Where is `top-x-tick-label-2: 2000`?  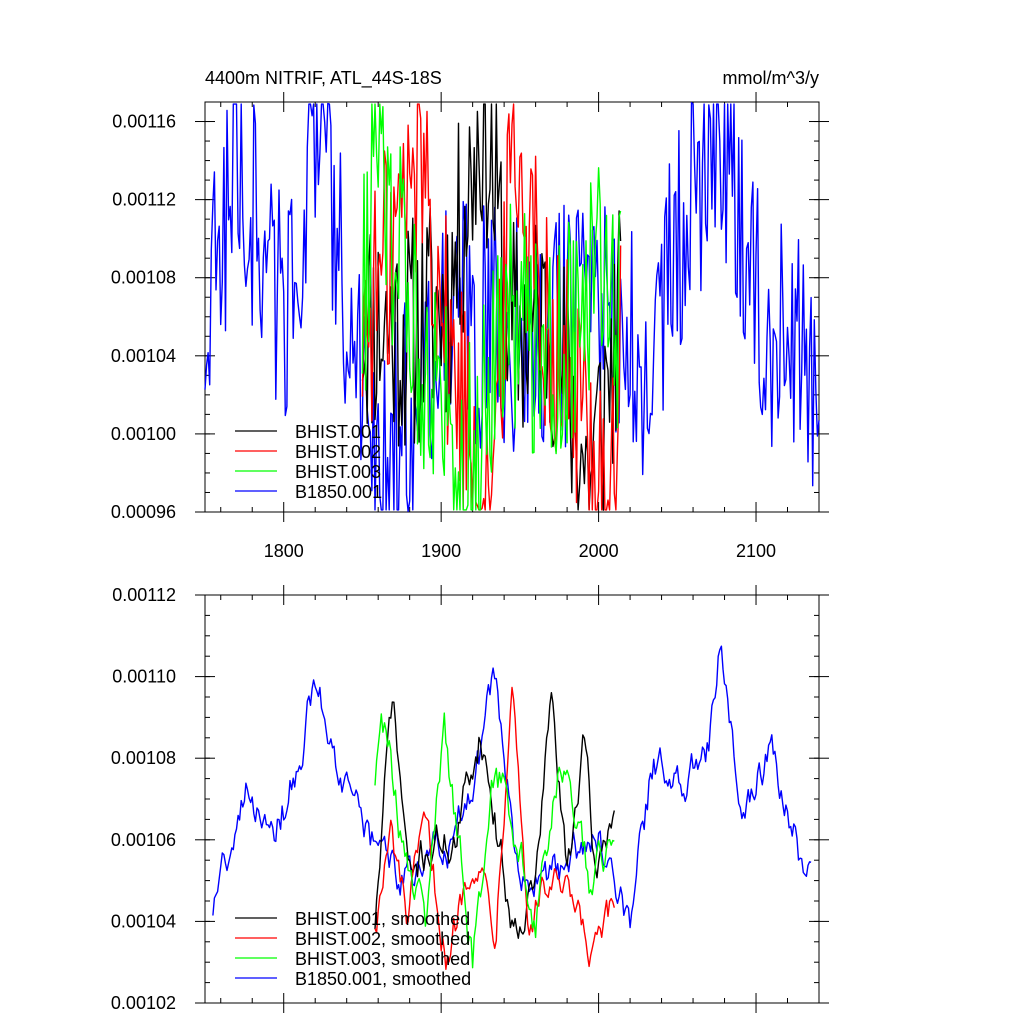 top-x-tick-label-2: 2000 is located at coordinates (599, 551).